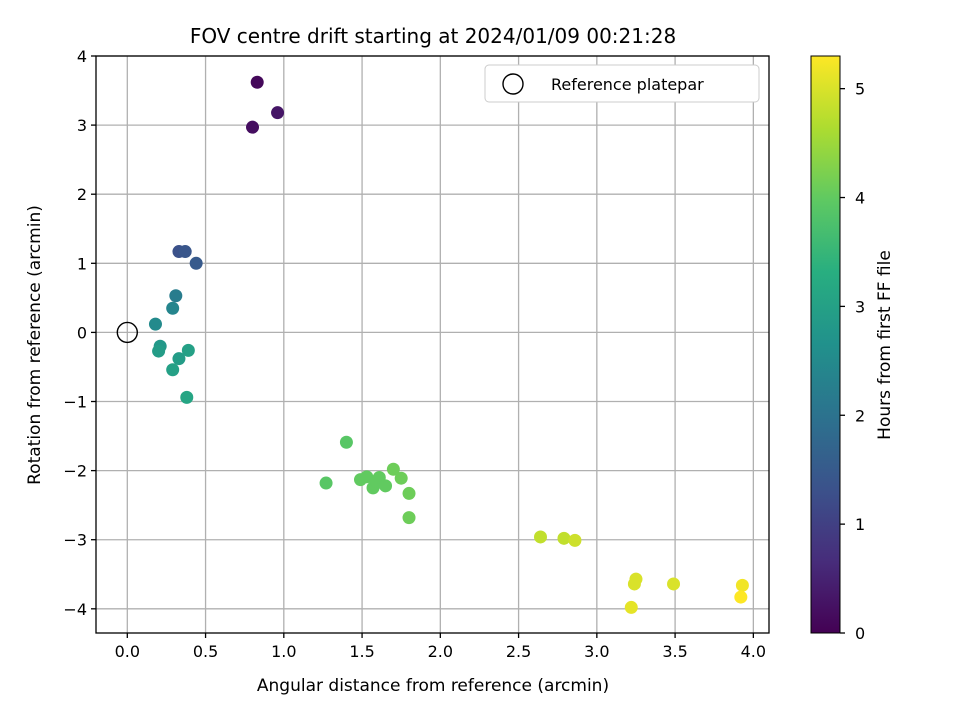  I want to click on x-tick-label: 3.0, so click(596, 651).